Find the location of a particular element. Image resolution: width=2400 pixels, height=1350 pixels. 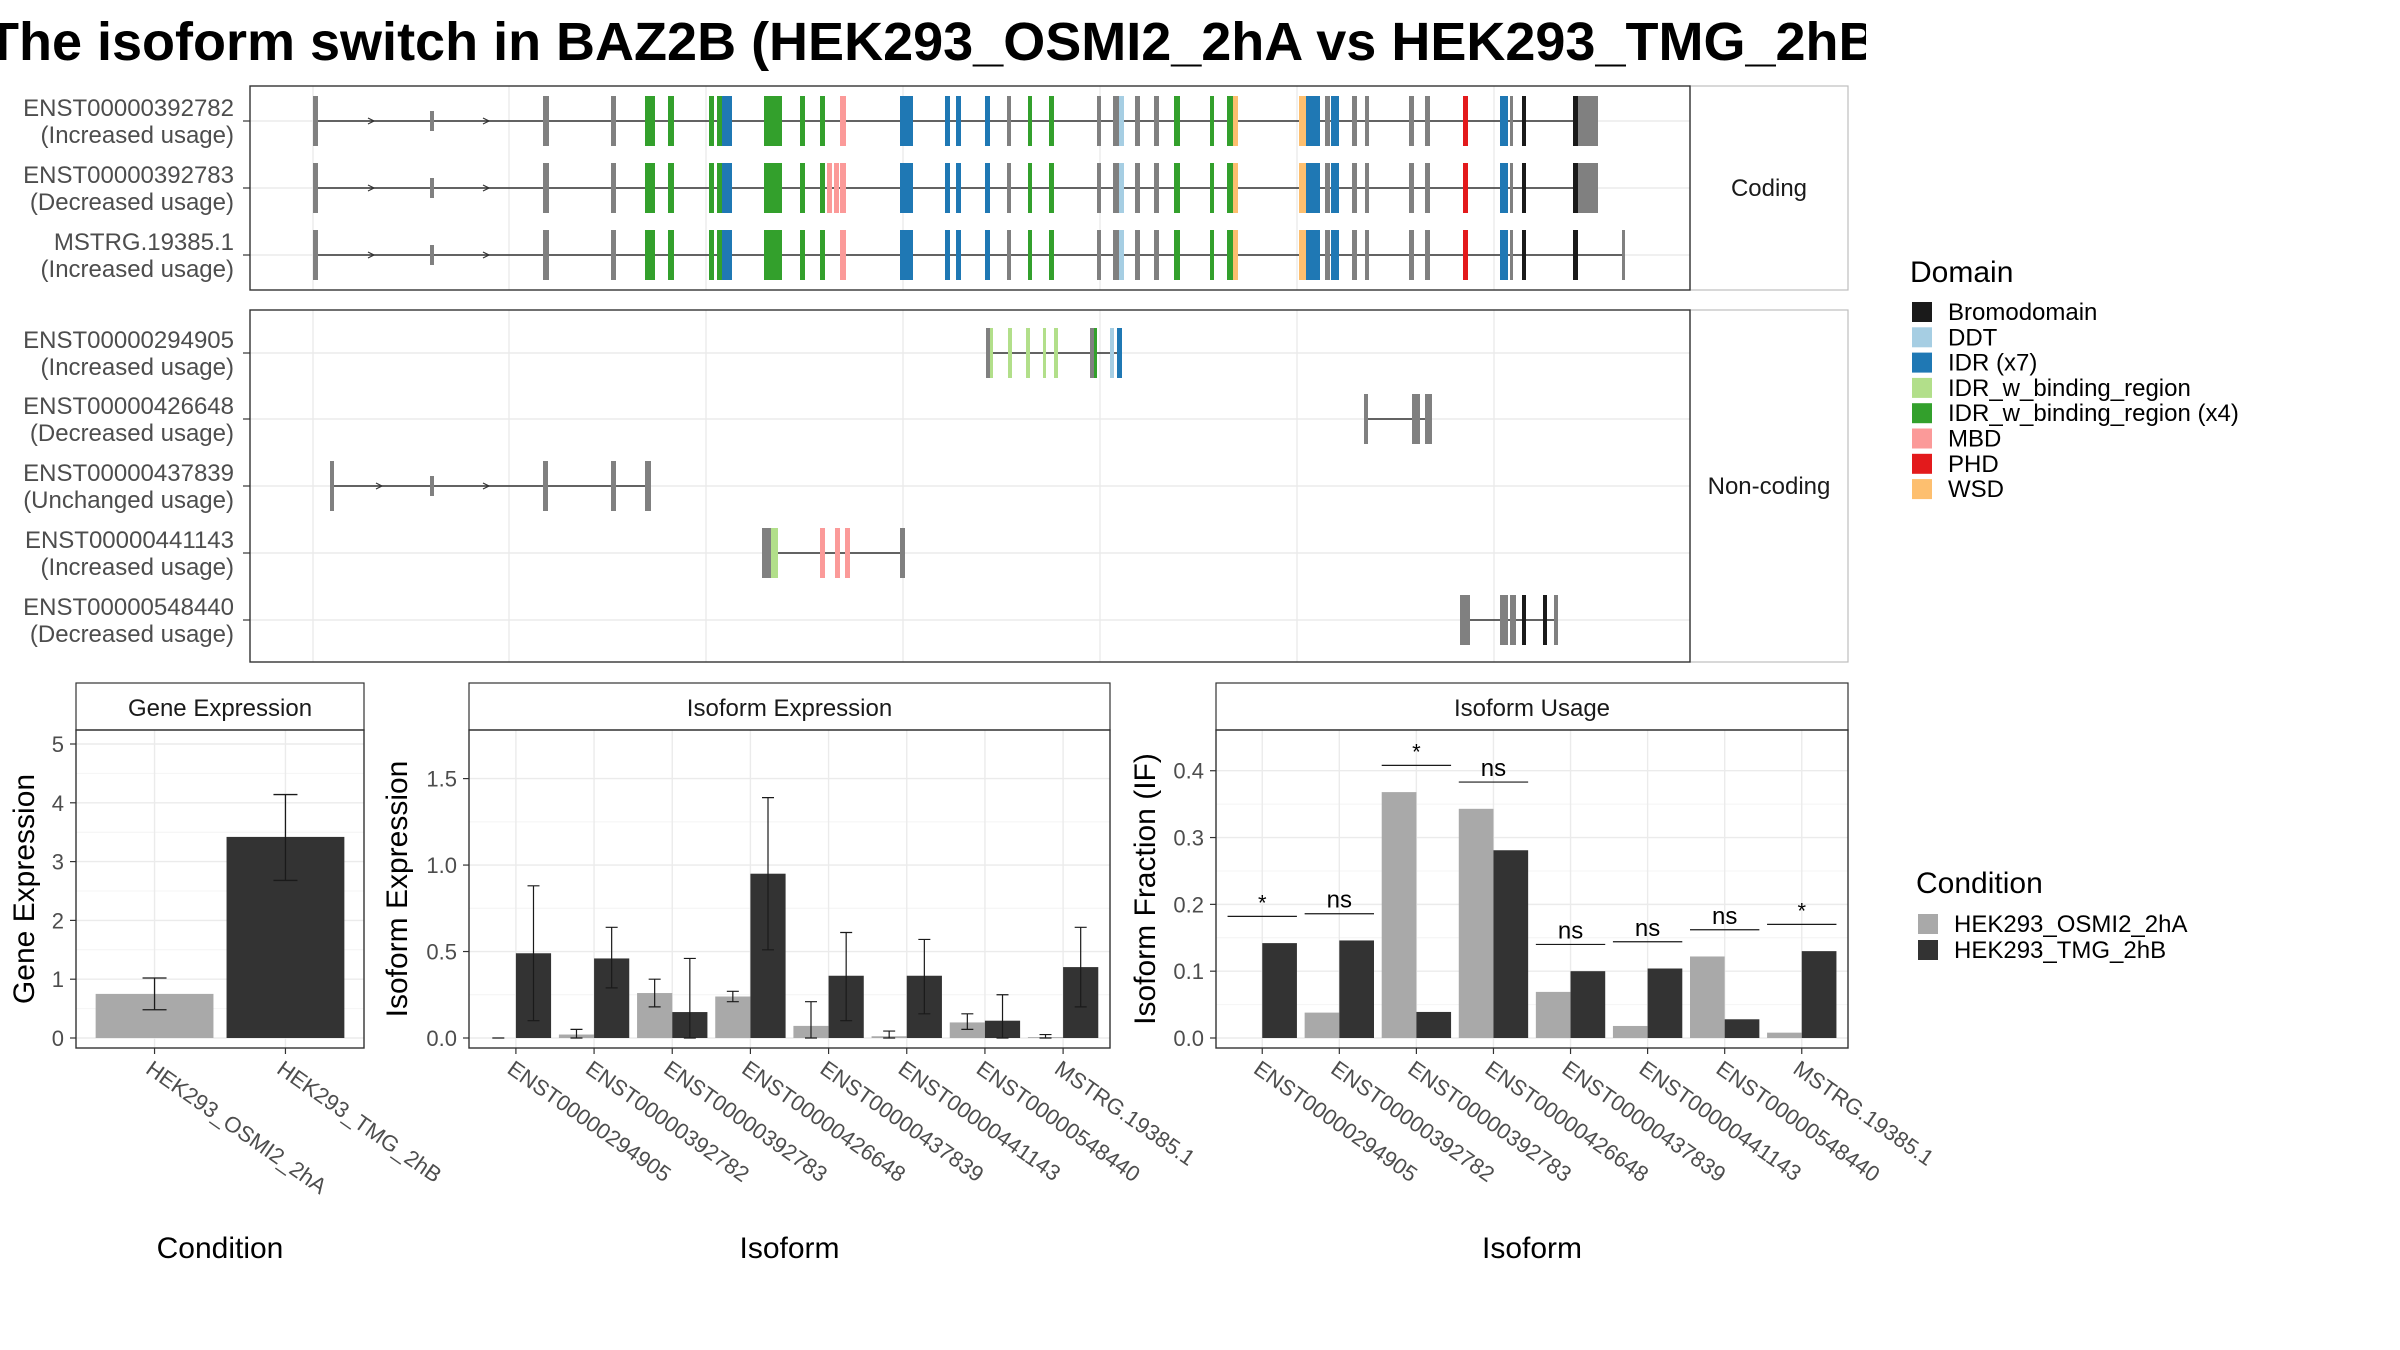

transcript-id-label: ENST00000548440 is located at coordinates (128, 607).